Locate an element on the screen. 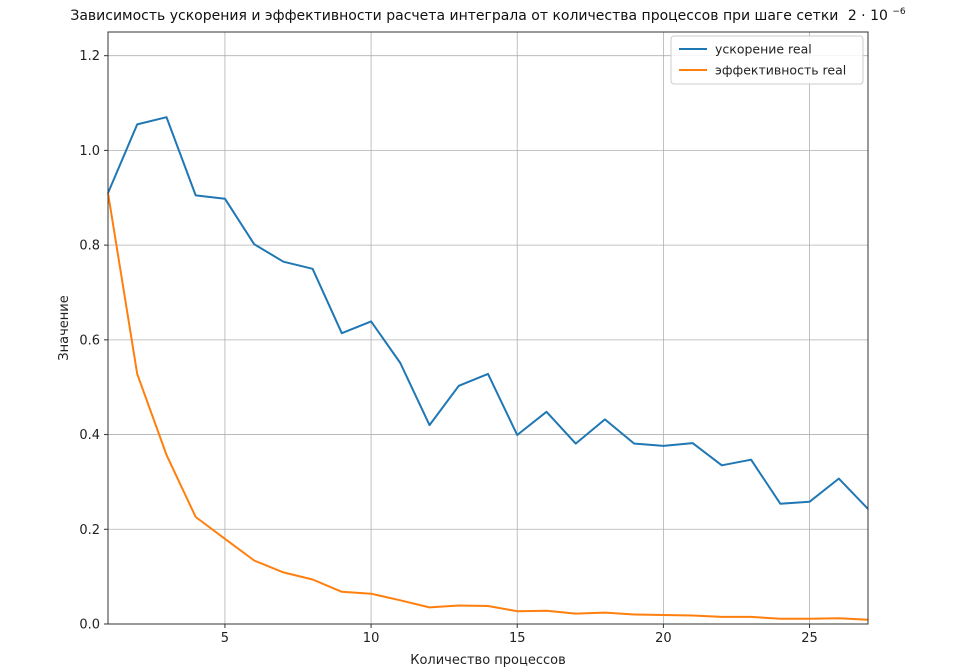 Image resolution: width=975 pixels, height=670 pixels. legend-box is located at coordinates (767, 60).